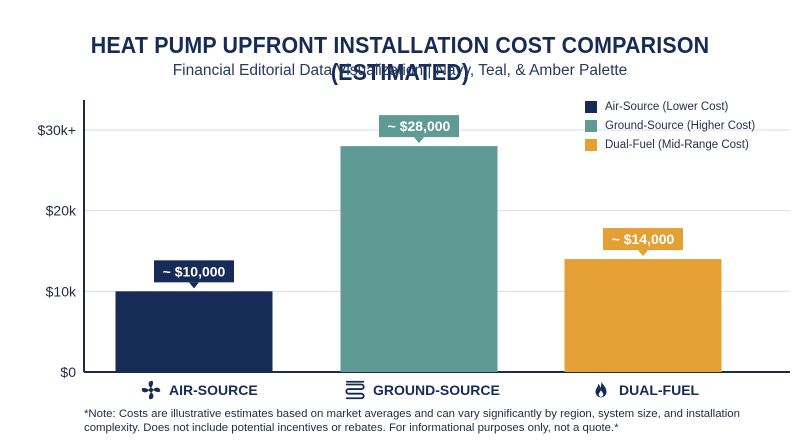 The image size is (800, 447). I want to click on y-tick-label: $30k+, so click(56, 130).